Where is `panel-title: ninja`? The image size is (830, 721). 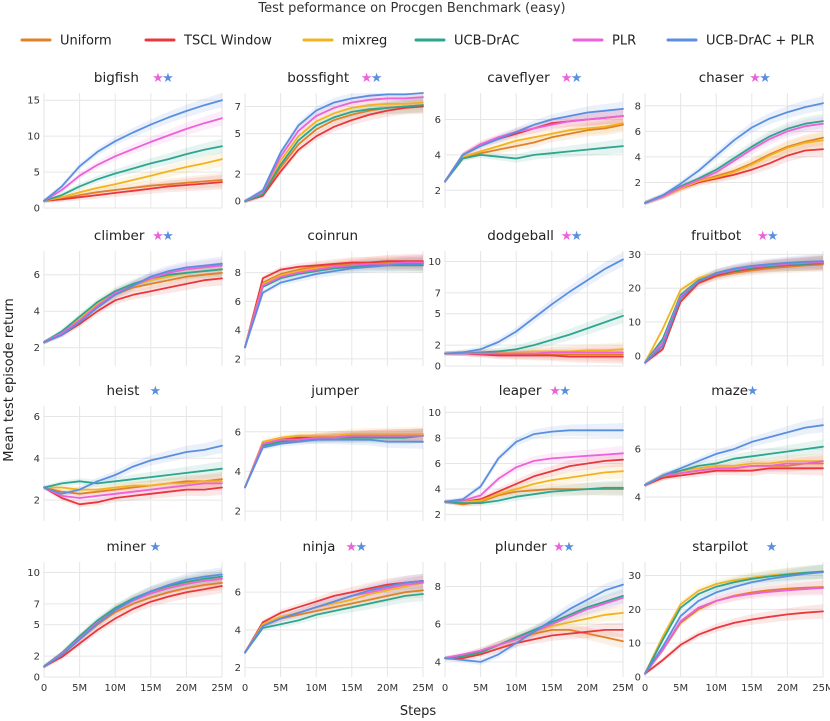
panel-title: ninja is located at coordinates (319, 547).